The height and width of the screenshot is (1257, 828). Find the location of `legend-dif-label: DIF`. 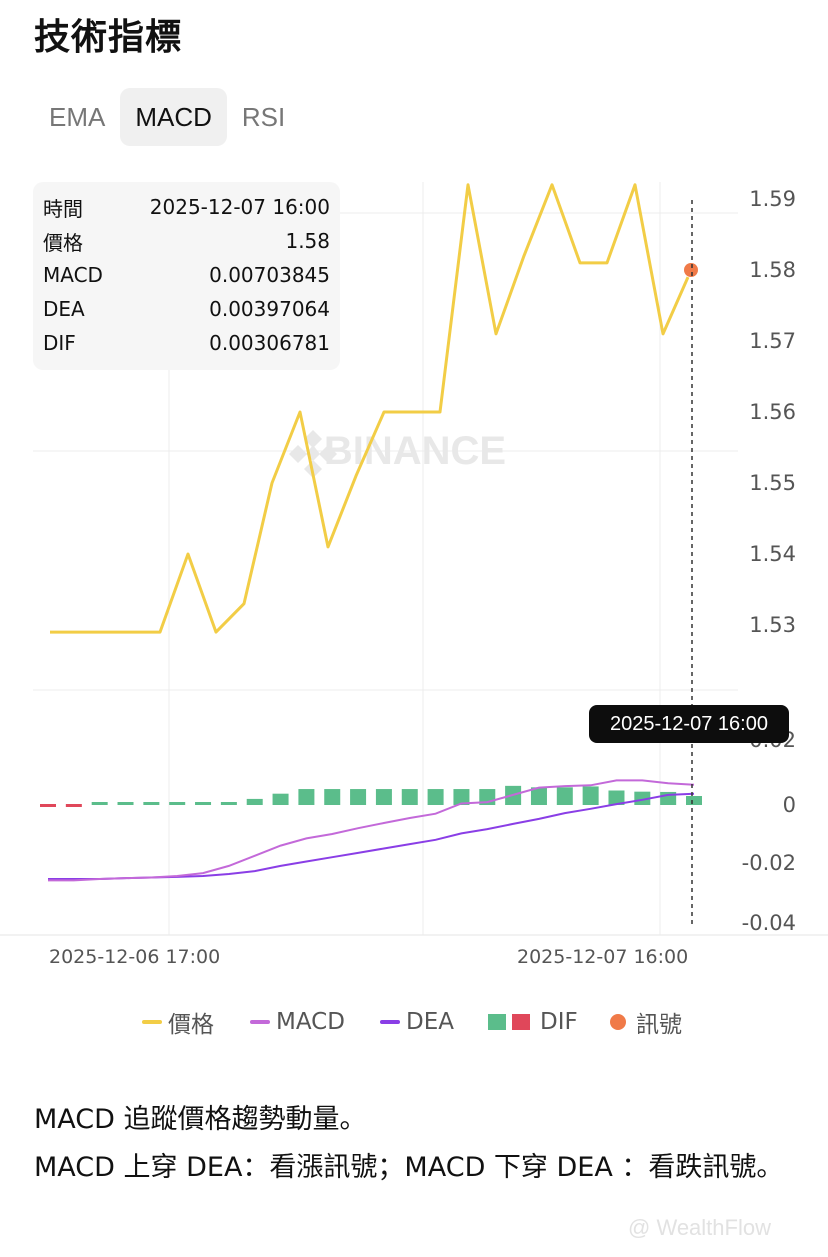

legend-dif-label: DIF is located at coordinates (559, 1022).